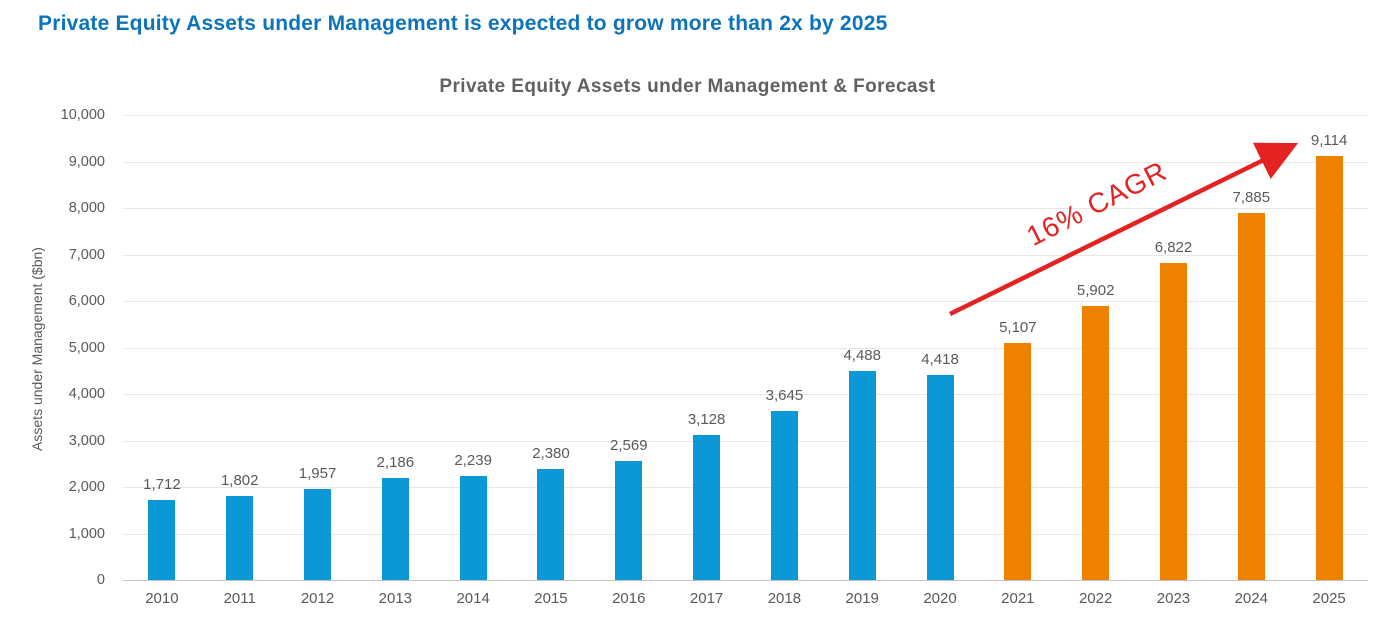  Describe the element at coordinates (1251, 396) in the screenshot. I see `forecast-bar-2024` at that location.